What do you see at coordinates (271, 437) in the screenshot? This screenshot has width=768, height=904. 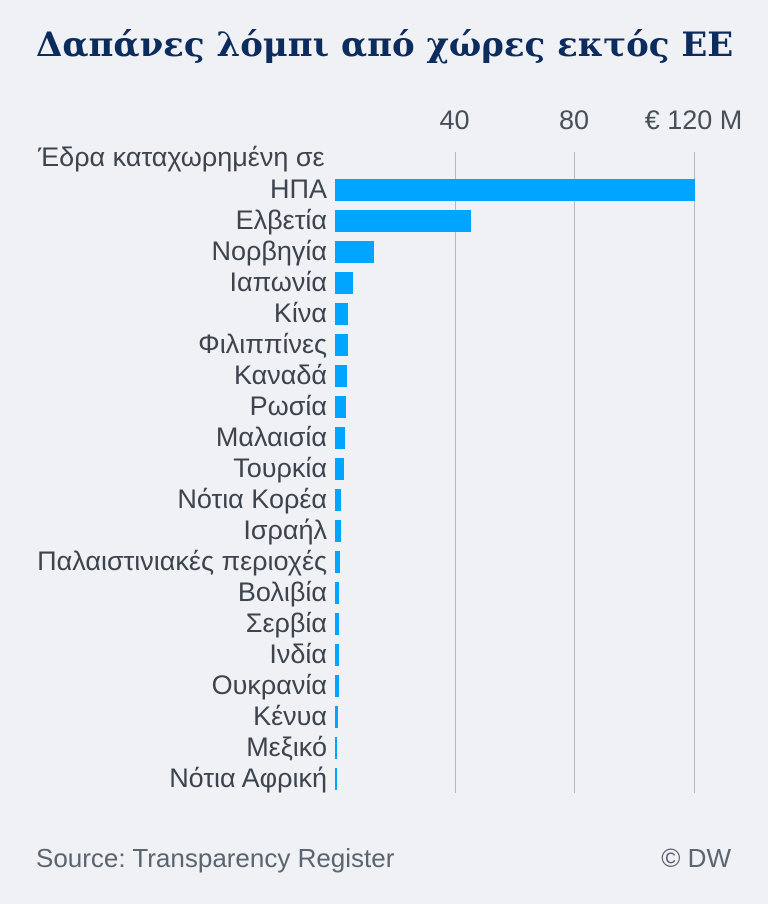 I see `category-label: Μαλαισία` at bounding box center [271, 437].